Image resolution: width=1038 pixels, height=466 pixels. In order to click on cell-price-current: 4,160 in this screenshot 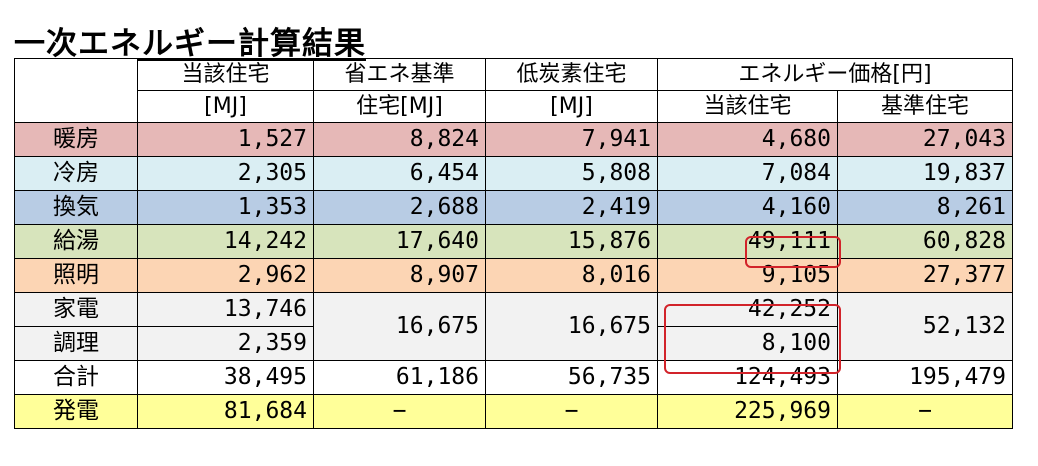, I will do `click(747, 207)`.